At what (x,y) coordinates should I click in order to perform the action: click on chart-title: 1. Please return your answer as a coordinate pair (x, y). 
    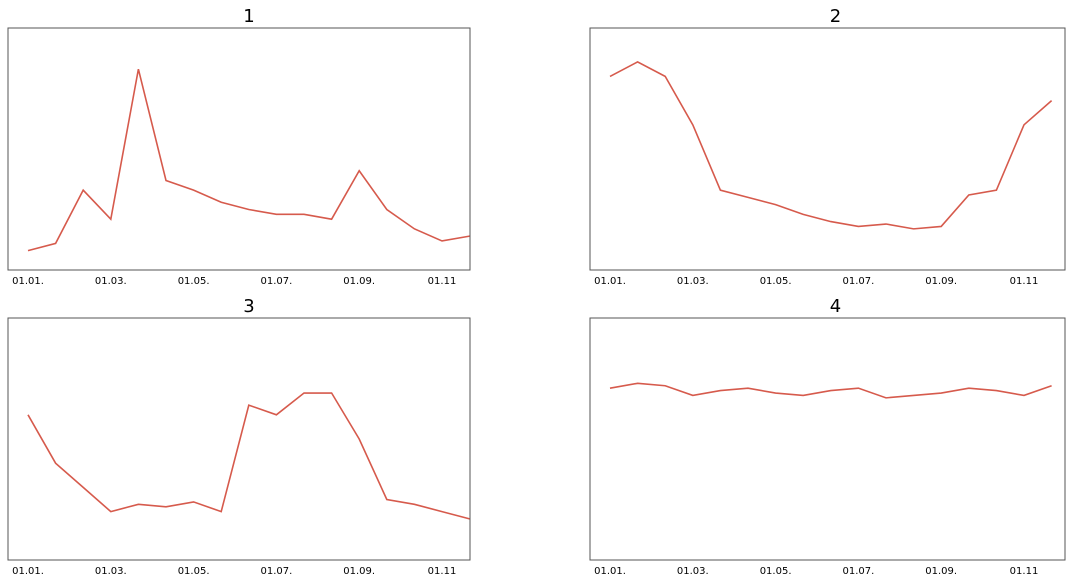
    Looking at the image, I should click on (248, 16).